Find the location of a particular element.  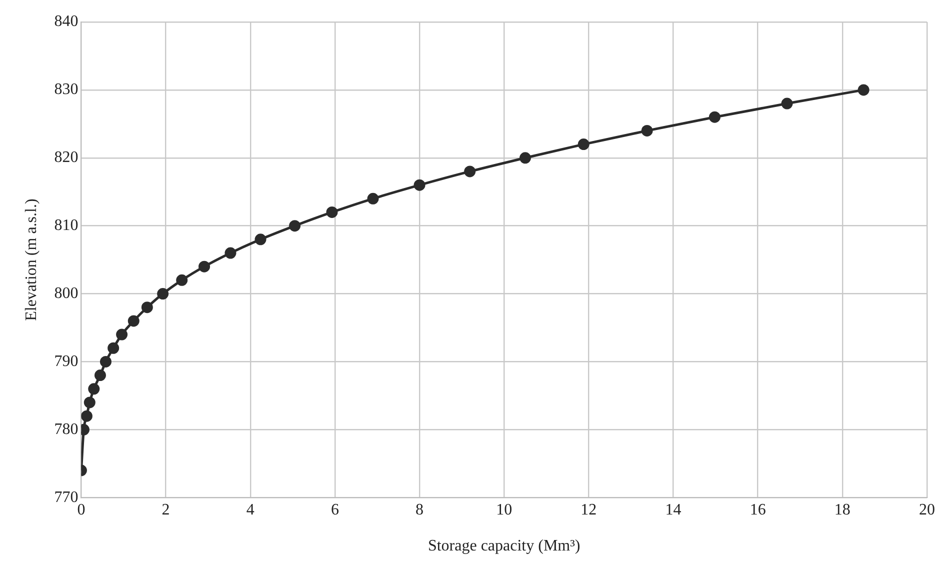

x-tick-label: 6 is located at coordinates (334, 509).